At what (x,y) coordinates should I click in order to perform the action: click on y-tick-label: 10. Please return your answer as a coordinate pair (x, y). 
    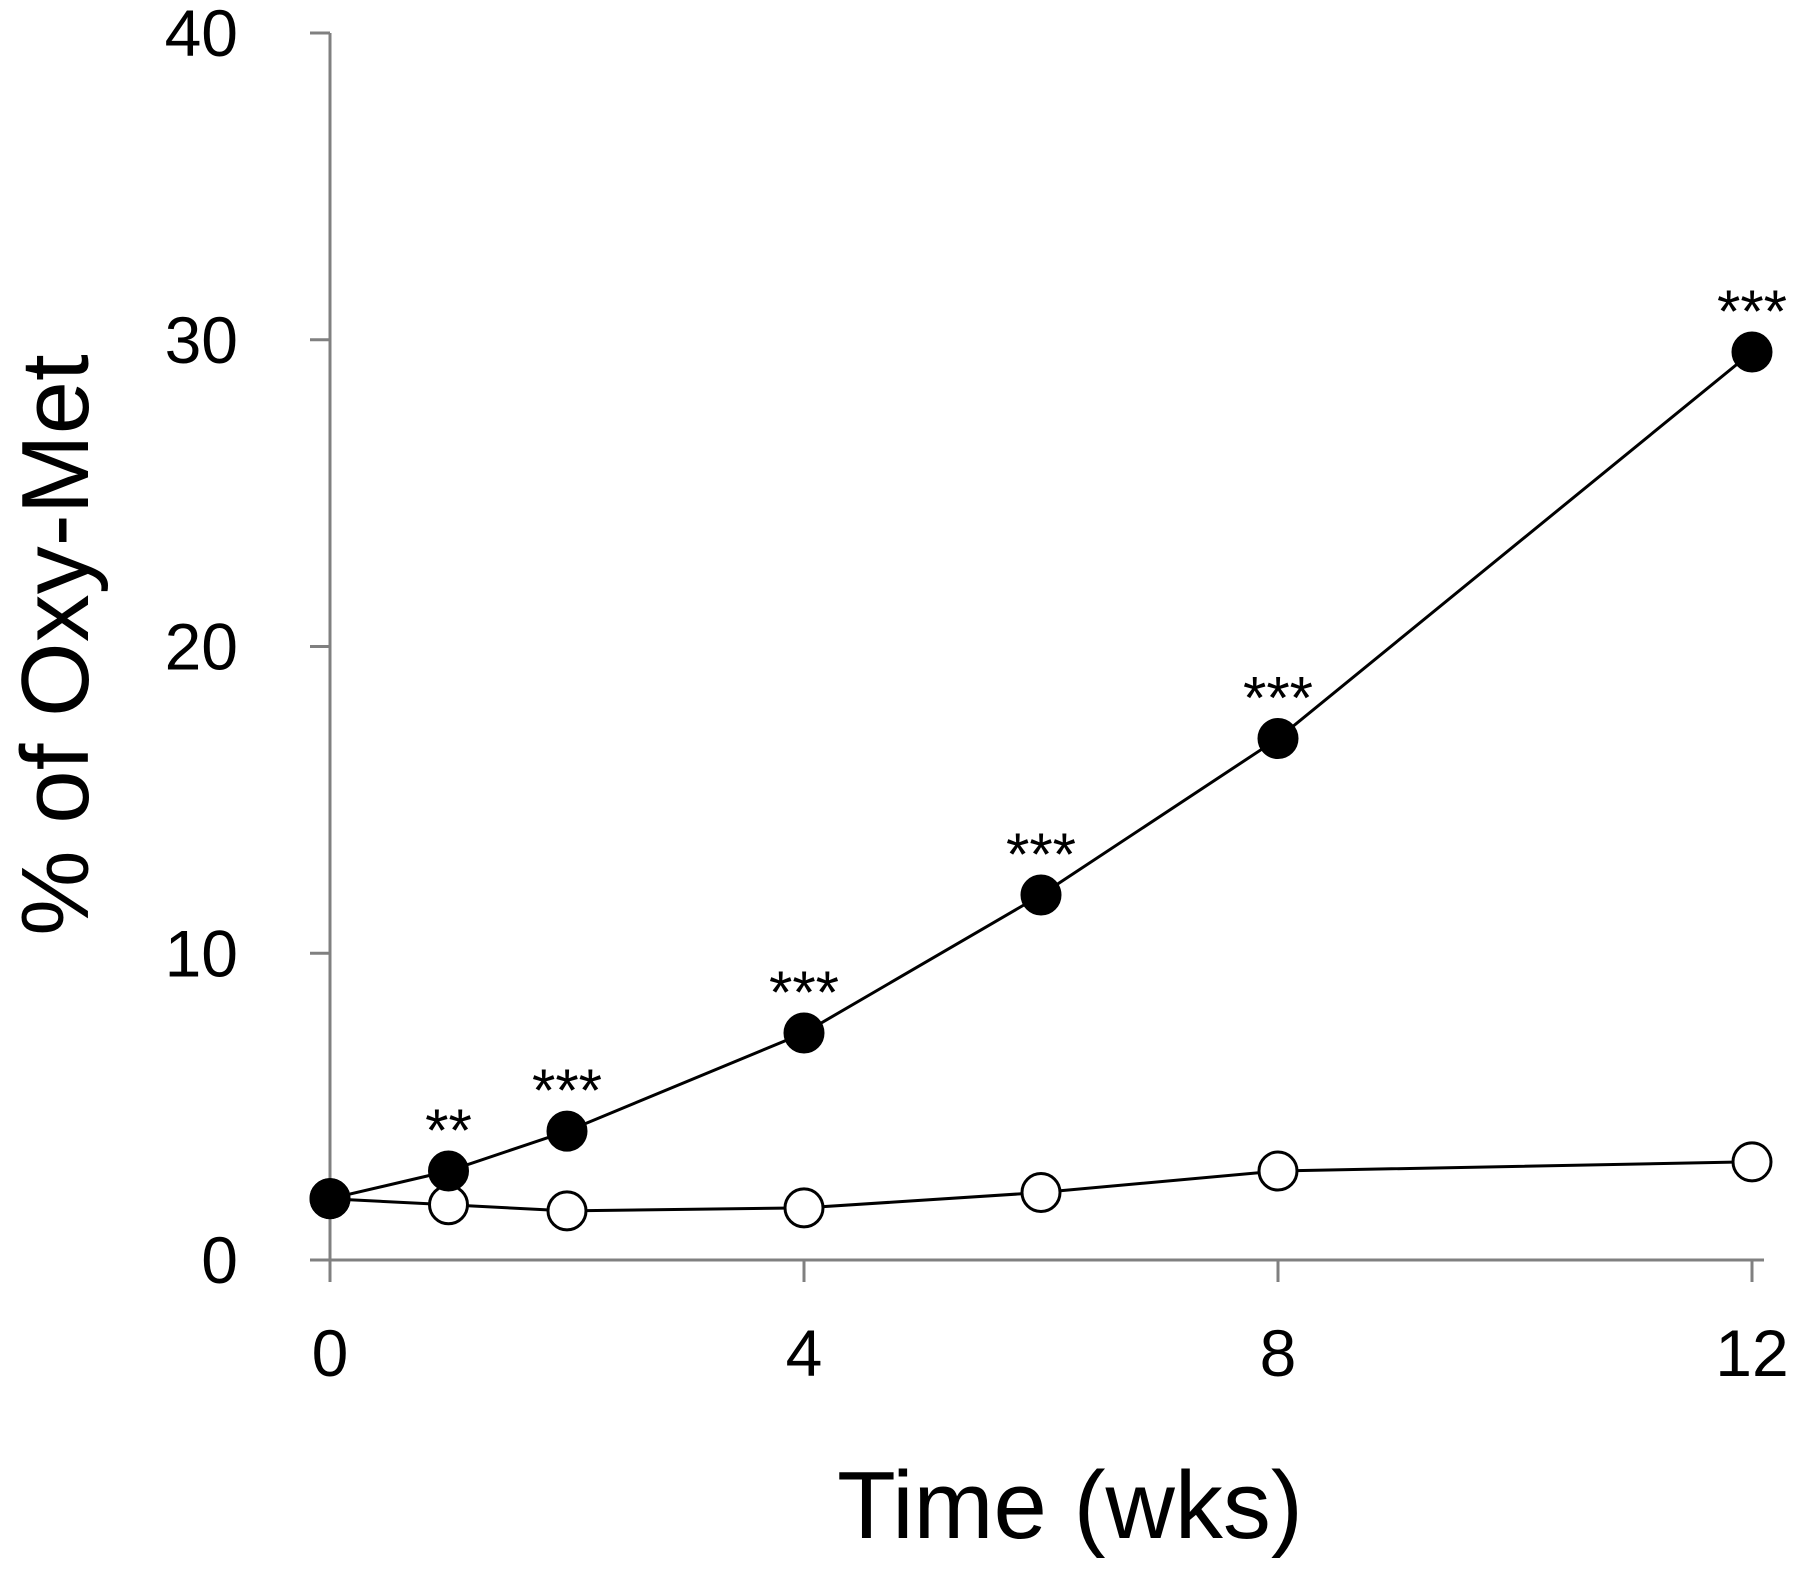
    Looking at the image, I should click on (201, 953).